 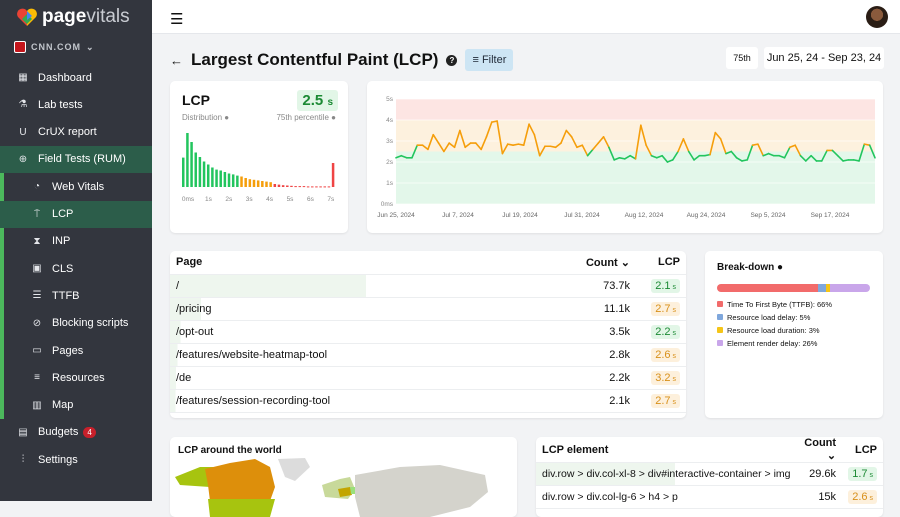 I want to click on back-arrow-icon: ←, so click(x=176, y=60).